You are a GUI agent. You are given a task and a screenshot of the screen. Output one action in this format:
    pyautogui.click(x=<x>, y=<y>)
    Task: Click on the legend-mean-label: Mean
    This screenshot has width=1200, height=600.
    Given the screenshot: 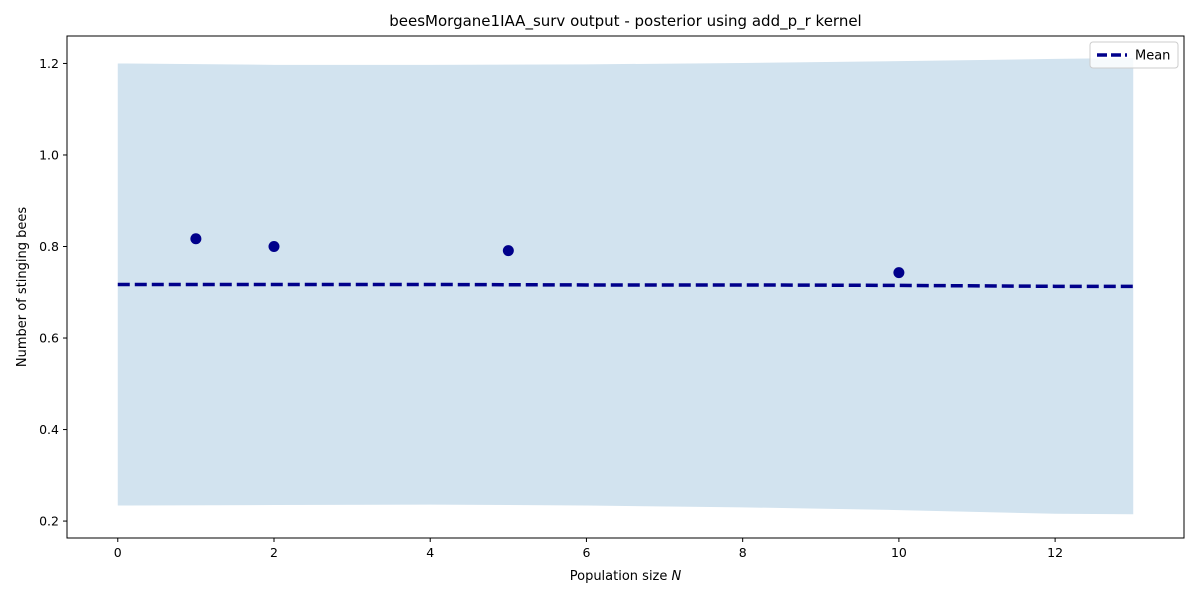 What is the action you would take?
    pyautogui.click(x=1152, y=56)
    